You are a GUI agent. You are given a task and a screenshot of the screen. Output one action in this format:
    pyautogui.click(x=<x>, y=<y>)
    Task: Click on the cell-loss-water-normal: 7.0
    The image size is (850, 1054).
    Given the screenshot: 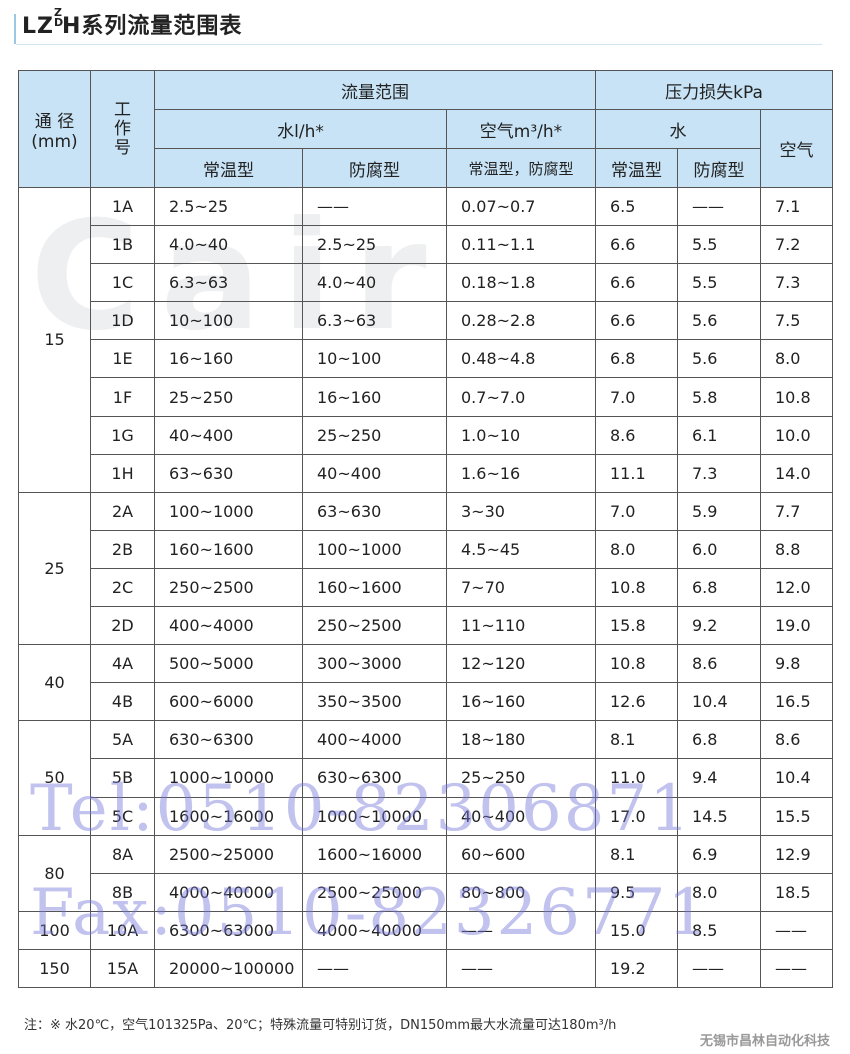 What is the action you would take?
    pyautogui.click(x=636, y=397)
    